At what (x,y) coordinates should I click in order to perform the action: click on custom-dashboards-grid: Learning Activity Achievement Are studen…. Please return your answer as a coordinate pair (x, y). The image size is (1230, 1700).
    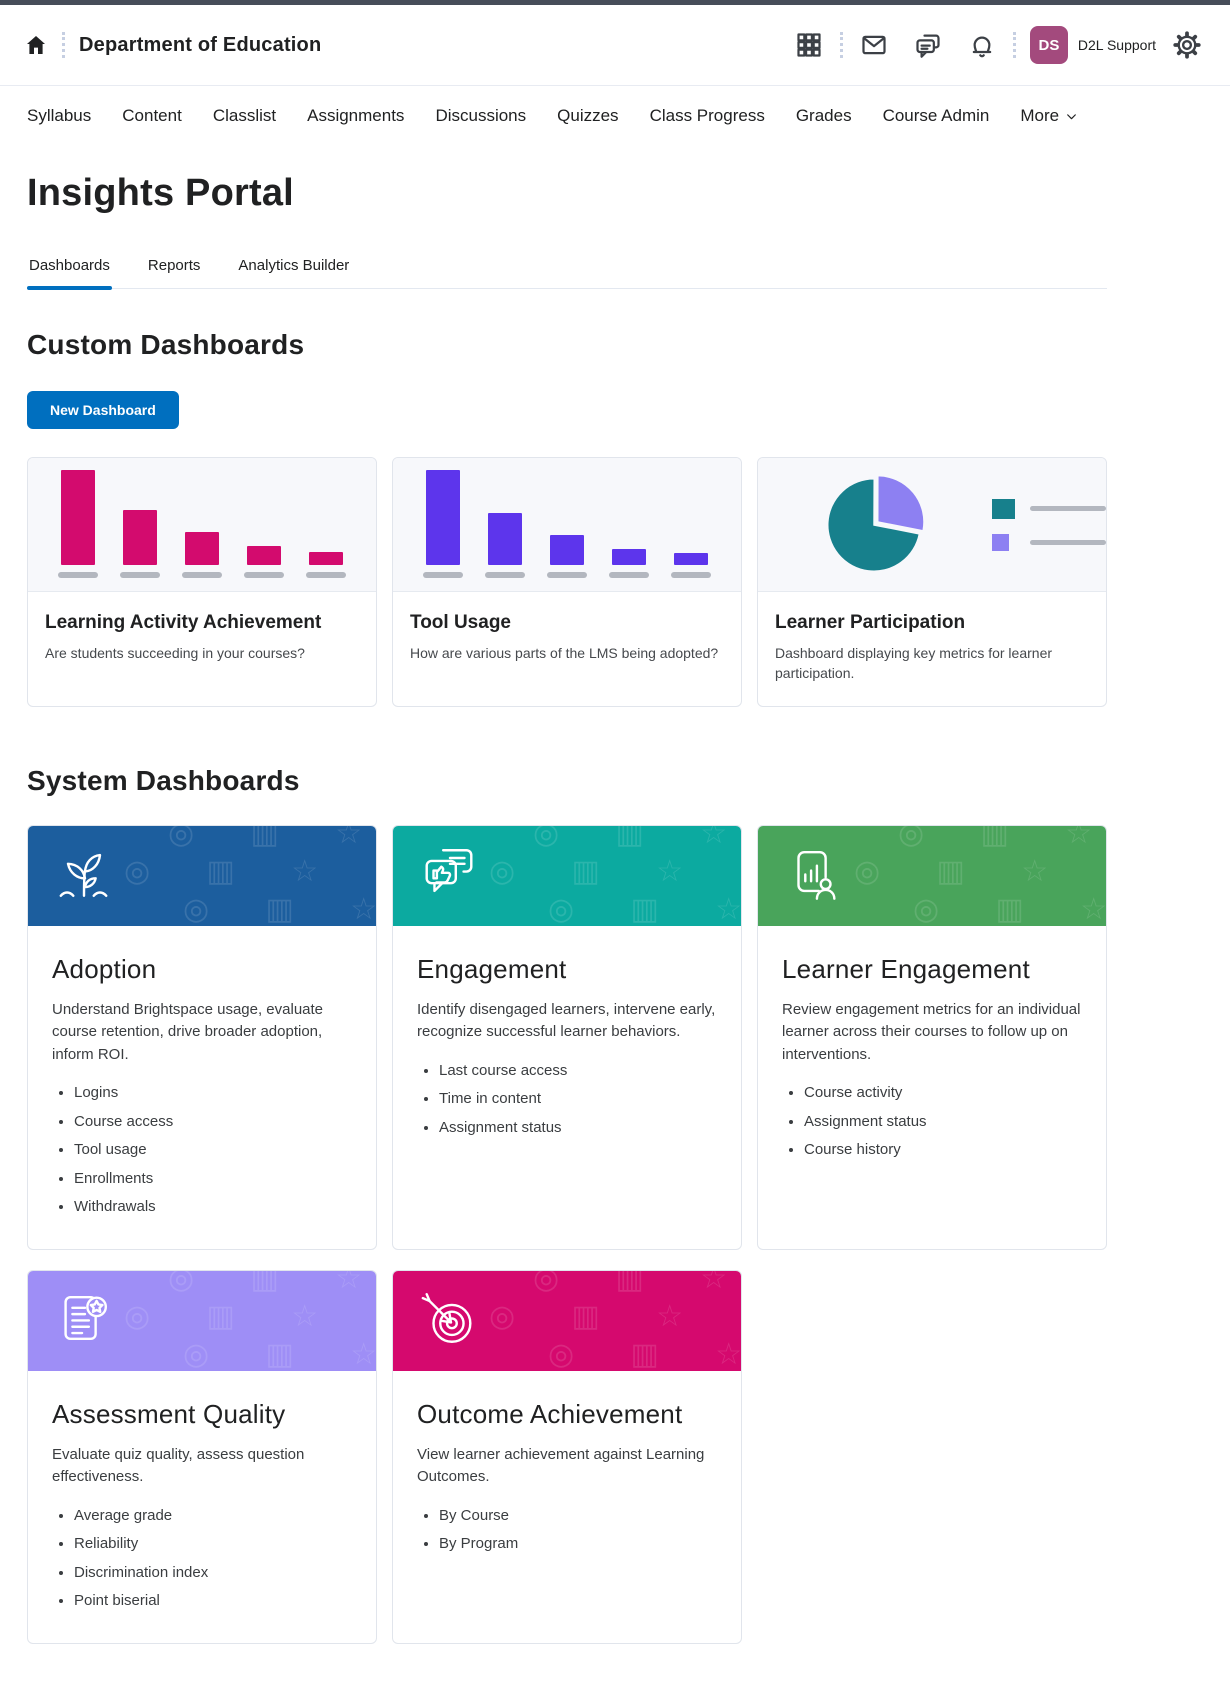
    Looking at the image, I should click on (567, 582).